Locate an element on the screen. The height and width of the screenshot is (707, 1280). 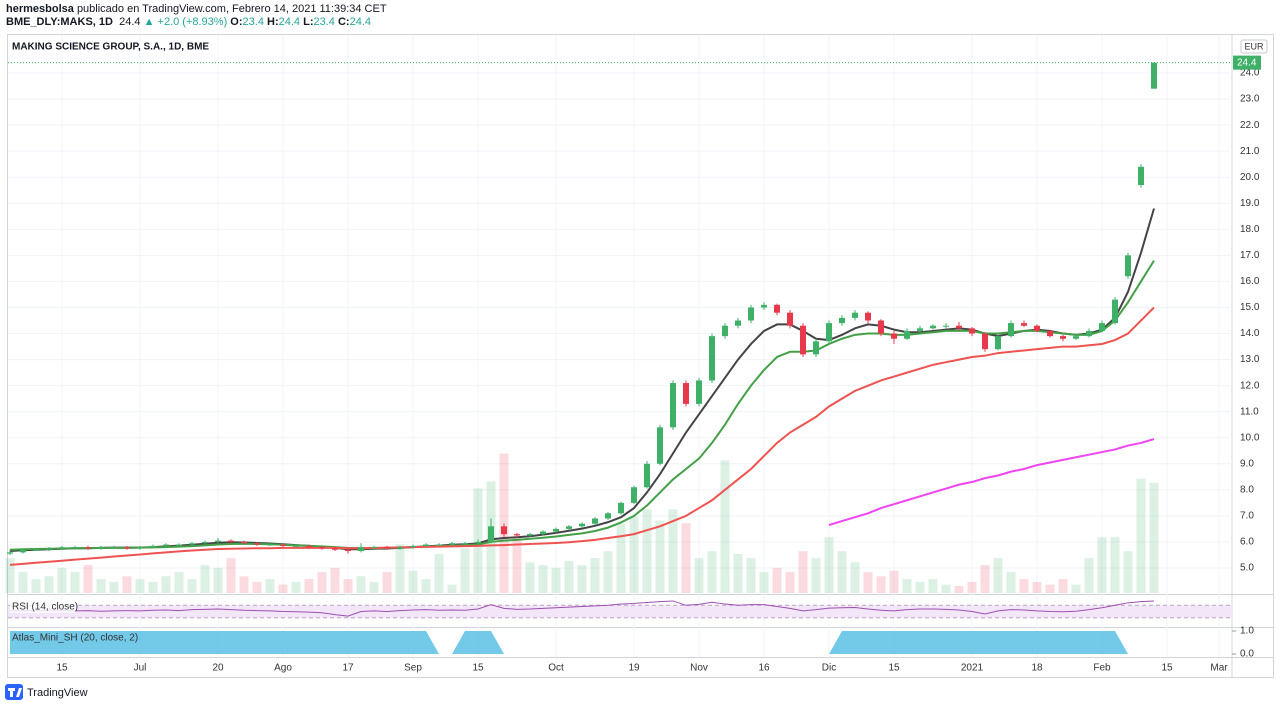
x-tick-label: 19 is located at coordinates (634, 668).